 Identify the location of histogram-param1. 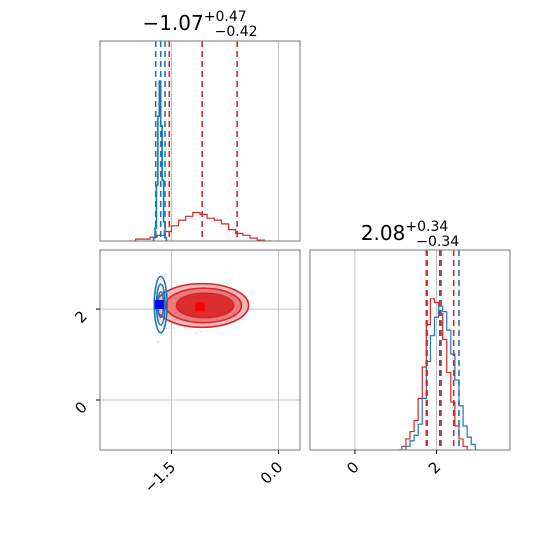
(203, 141).